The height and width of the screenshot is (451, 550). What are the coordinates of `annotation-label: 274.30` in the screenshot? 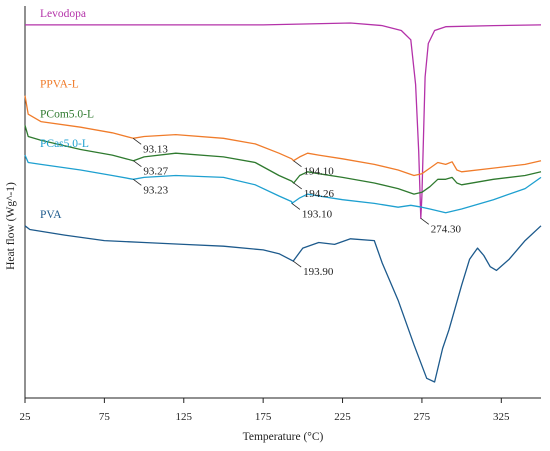 It's located at (446, 229).